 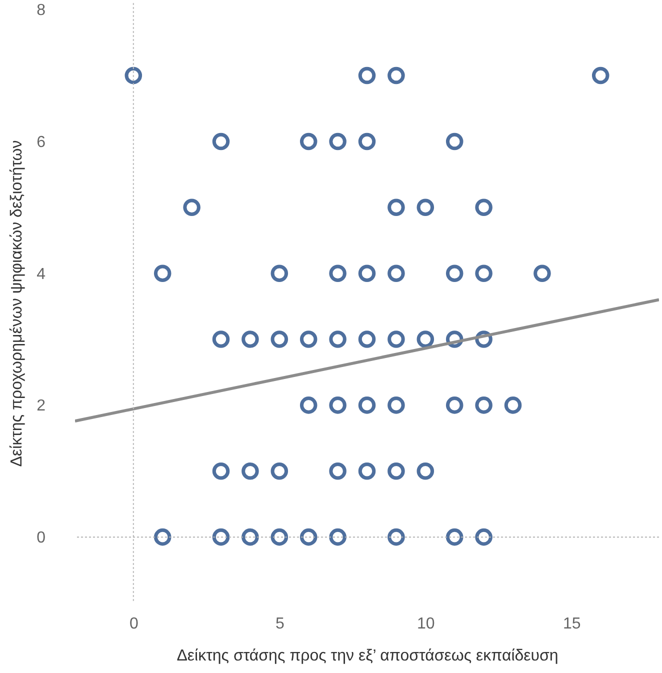 I want to click on y-tick-label: 2, so click(x=41, y=406).